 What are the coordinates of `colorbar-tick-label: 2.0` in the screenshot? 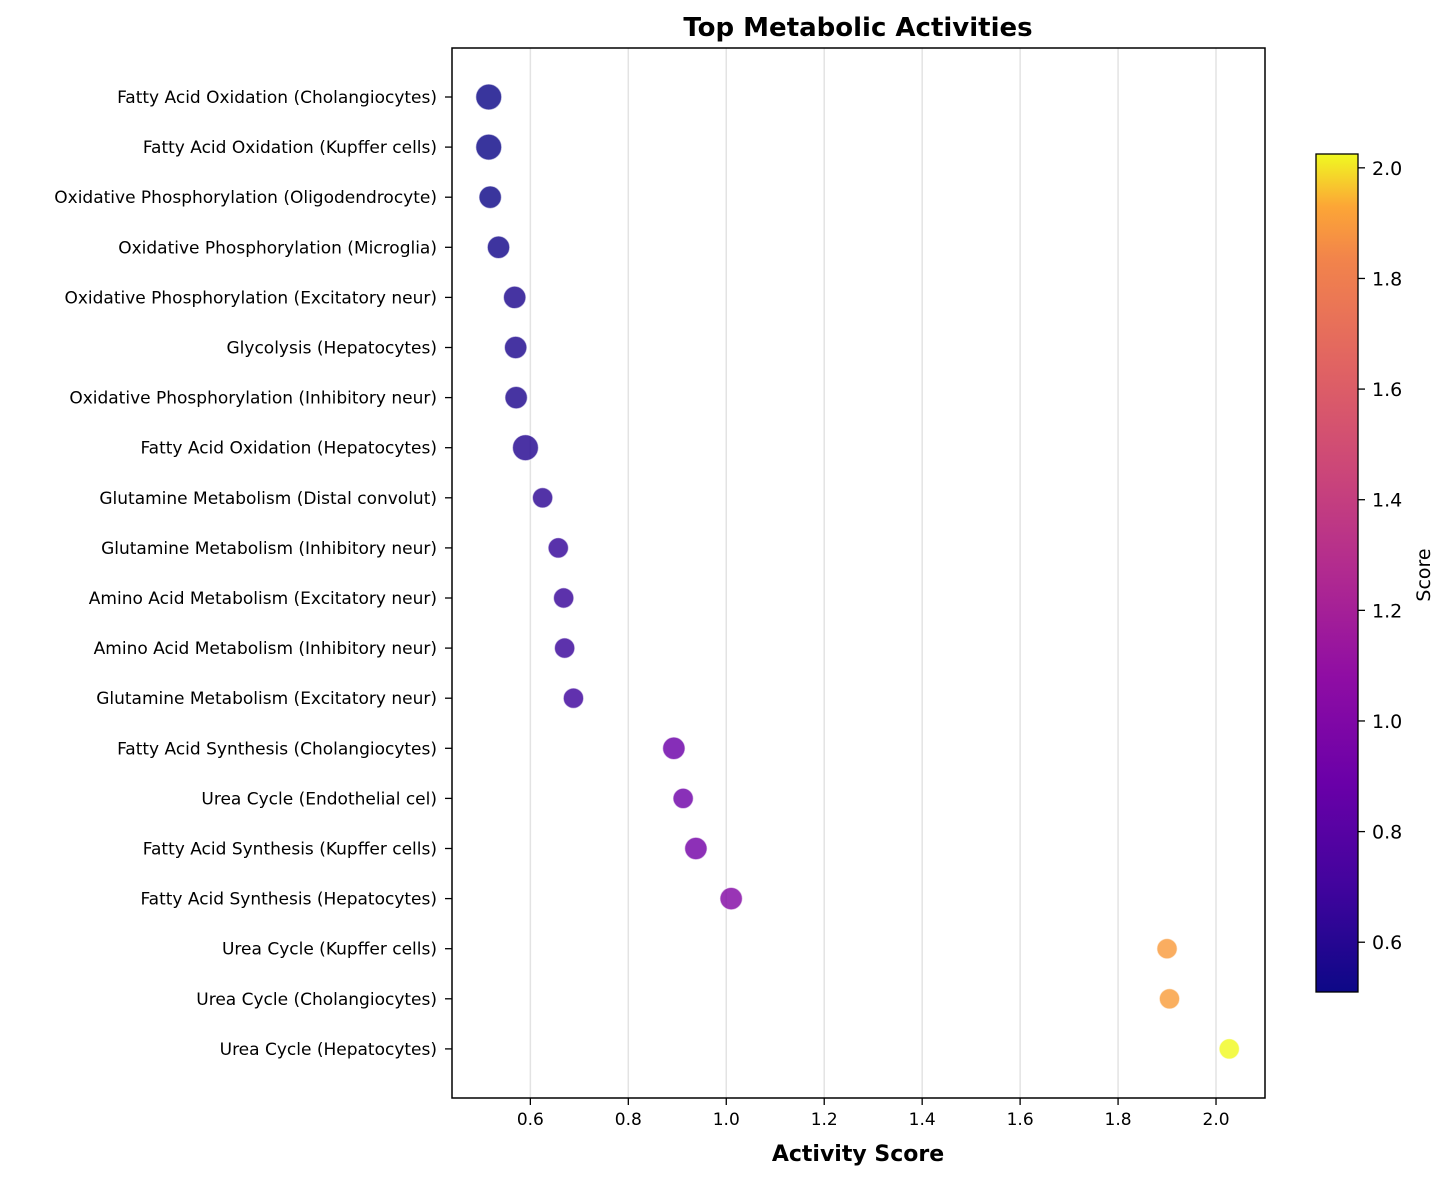 It's located at (1387, 169).